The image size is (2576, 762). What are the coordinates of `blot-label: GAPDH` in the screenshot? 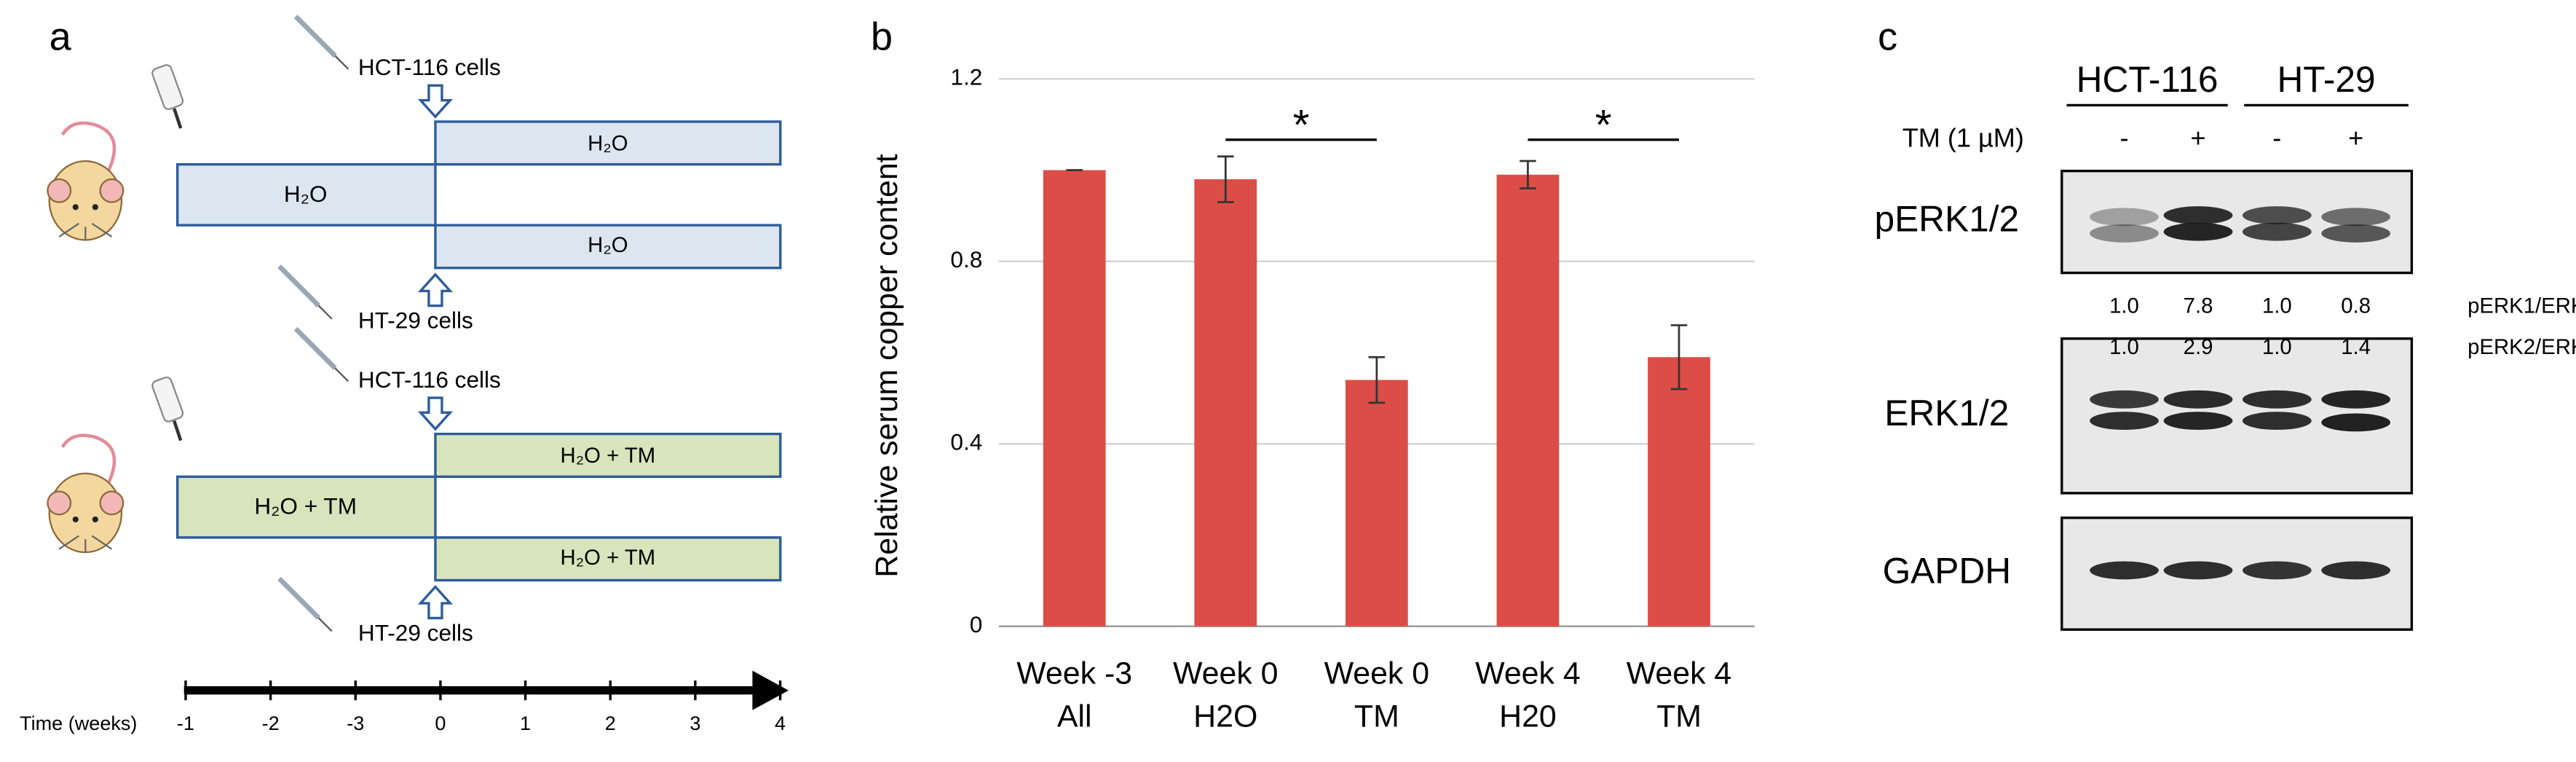 It's located at (1947, 571).